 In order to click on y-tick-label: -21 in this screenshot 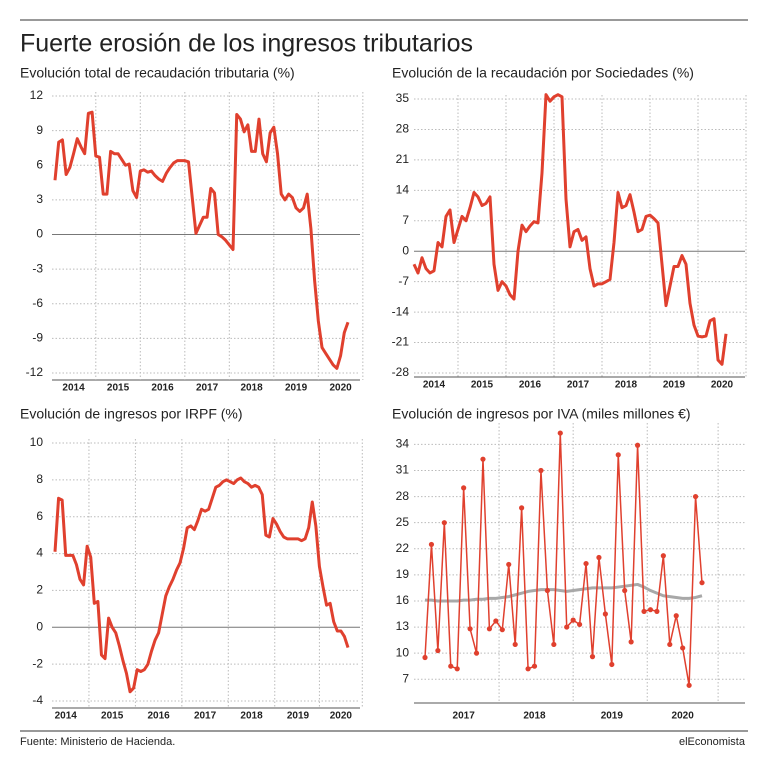, I will do `click(401, 342)`.